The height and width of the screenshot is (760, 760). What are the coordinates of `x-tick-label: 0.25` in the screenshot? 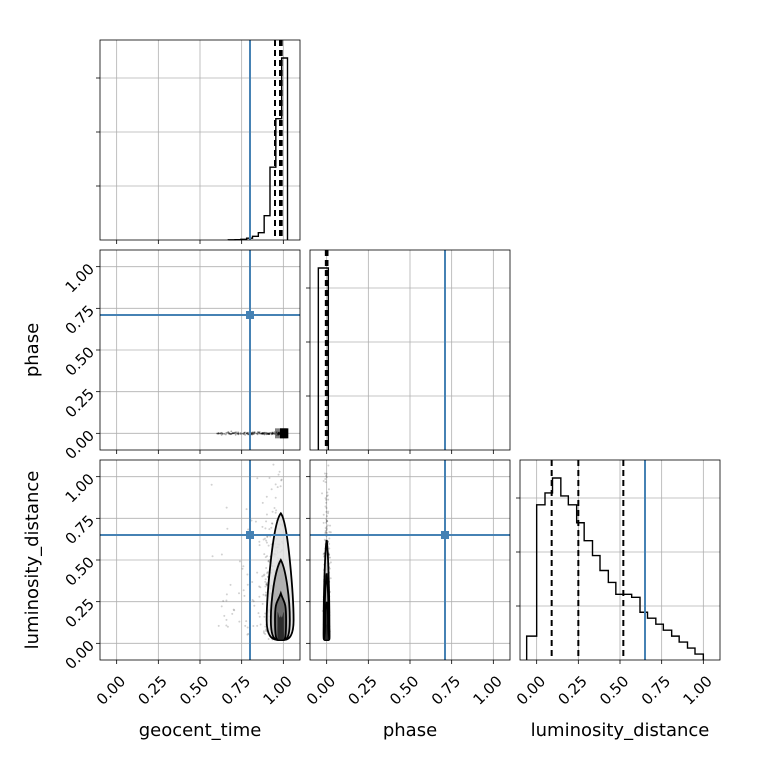 It's located at (152, 690).